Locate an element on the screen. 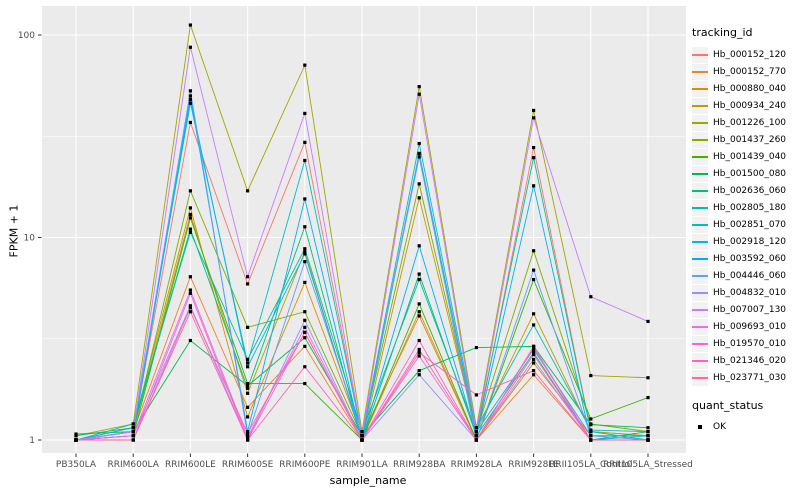 Image resolution: width=800 pixels, height=500 pixels. legend-item: Hb_002918_120 is located at coordinates (745, 241).